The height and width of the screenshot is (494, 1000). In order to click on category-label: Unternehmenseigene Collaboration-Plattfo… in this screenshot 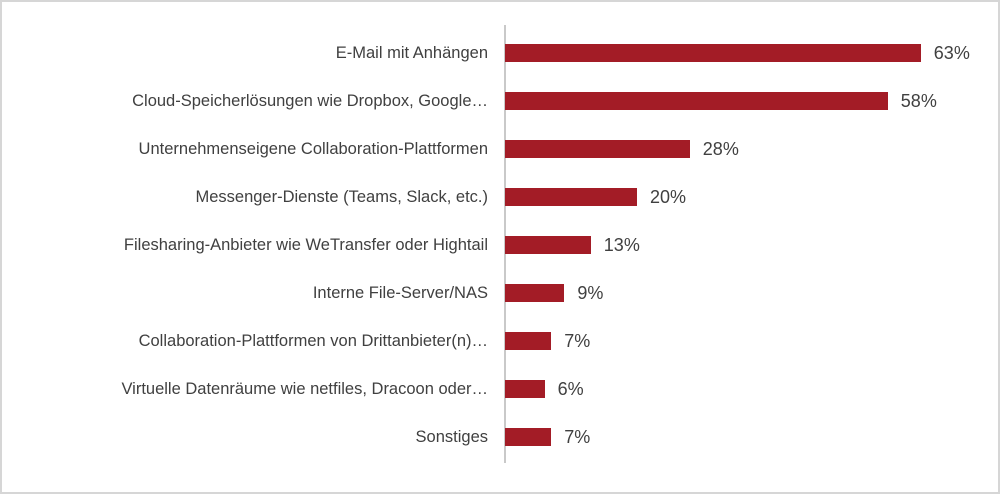, I will do `click(313, 148)`.